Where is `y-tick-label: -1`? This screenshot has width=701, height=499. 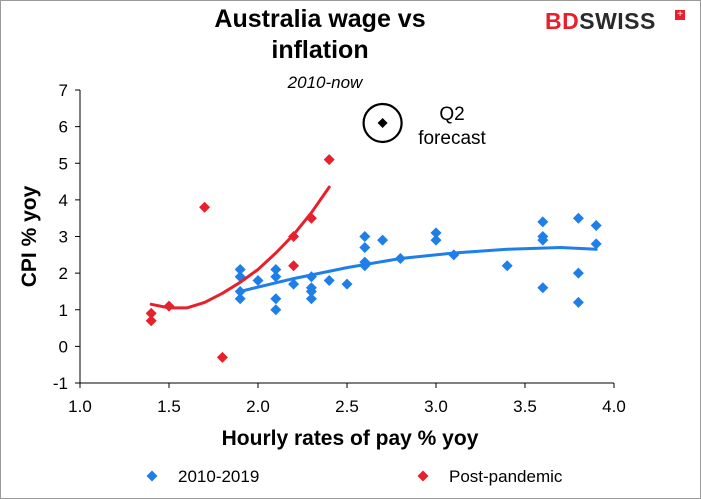 y-tick-label: -1 is located at coordinates (60, 383).